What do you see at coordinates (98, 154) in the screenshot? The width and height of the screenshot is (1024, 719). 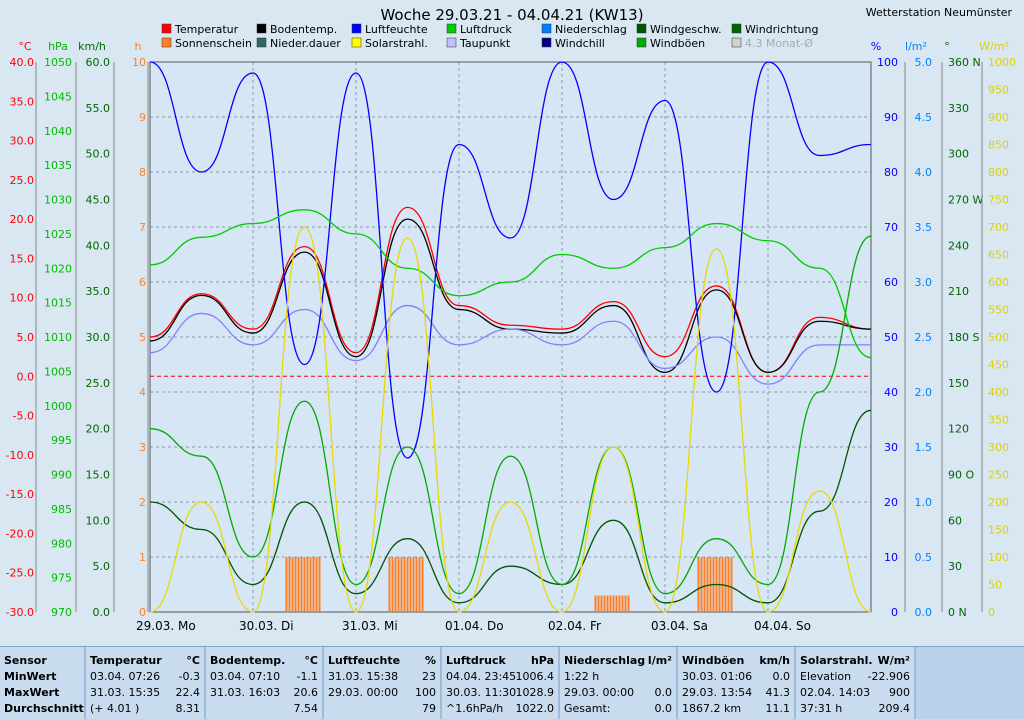 I see `axis-tick-wind: 50.0` at bounding box center [98, 154].